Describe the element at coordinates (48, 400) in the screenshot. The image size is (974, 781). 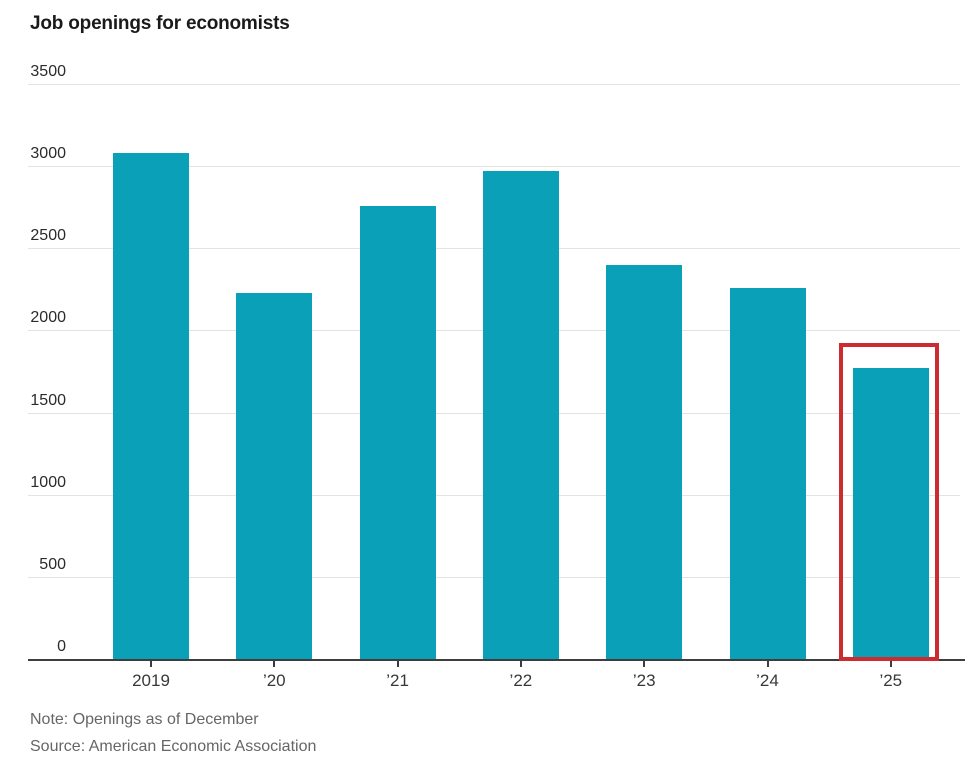
I see `y-axis-tick-label: 1500` at that location.